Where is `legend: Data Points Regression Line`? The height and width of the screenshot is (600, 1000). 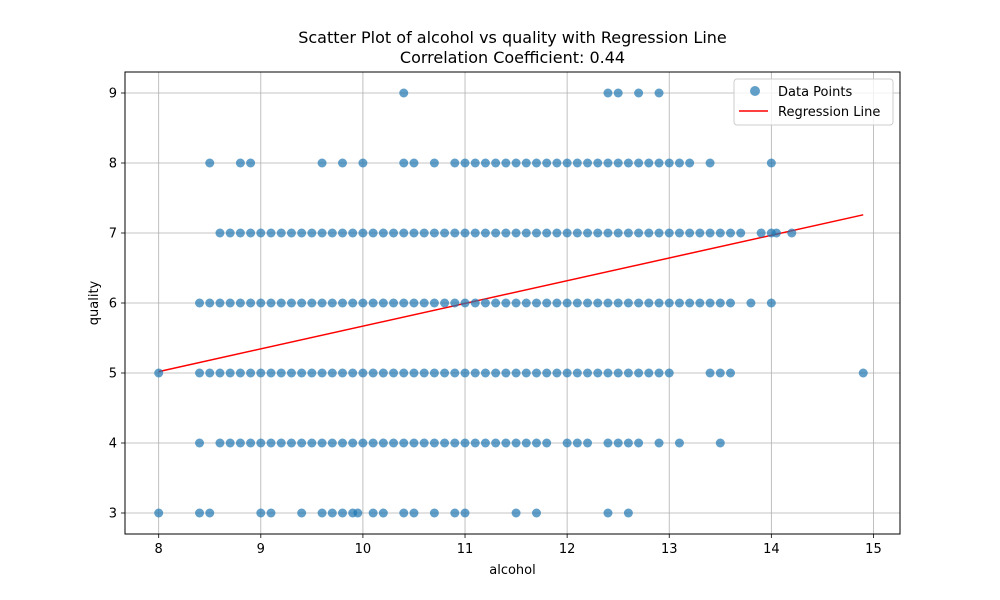 legend: Data Points Regression Line is located at coordinates (813, 102).